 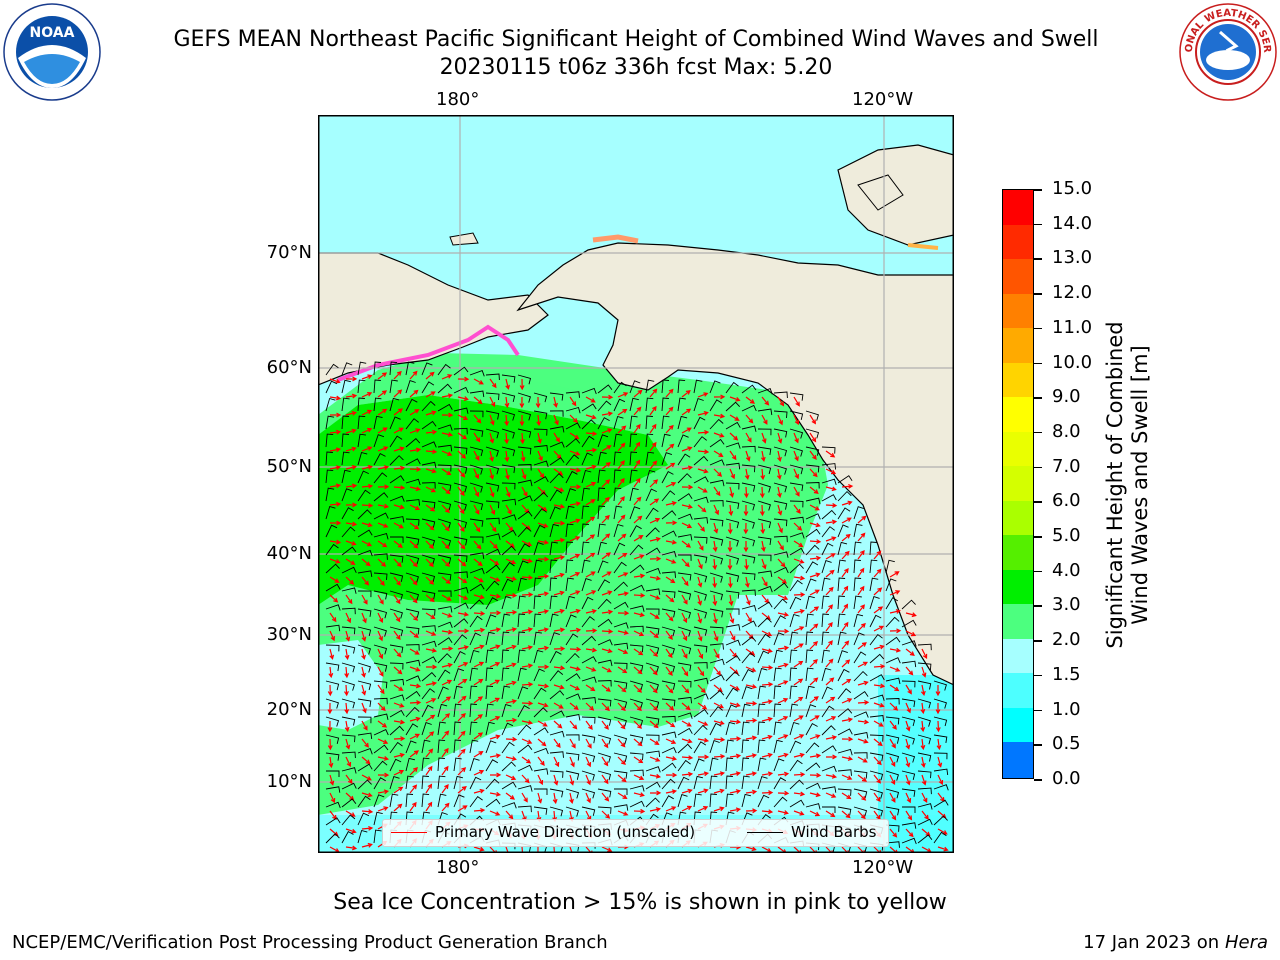 What do you see at coordinates (289, 634) in the screenshot?
I see `lat-label-30n: 30°N` at bounding box center [289, 634].